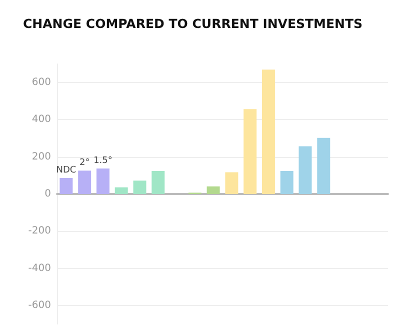 The height and width of the screenshot is (332, 397). What do you see at coordinates (84, 163) in the screenshot?
I see `annotation: 2°` at bounding box center [84, 163].